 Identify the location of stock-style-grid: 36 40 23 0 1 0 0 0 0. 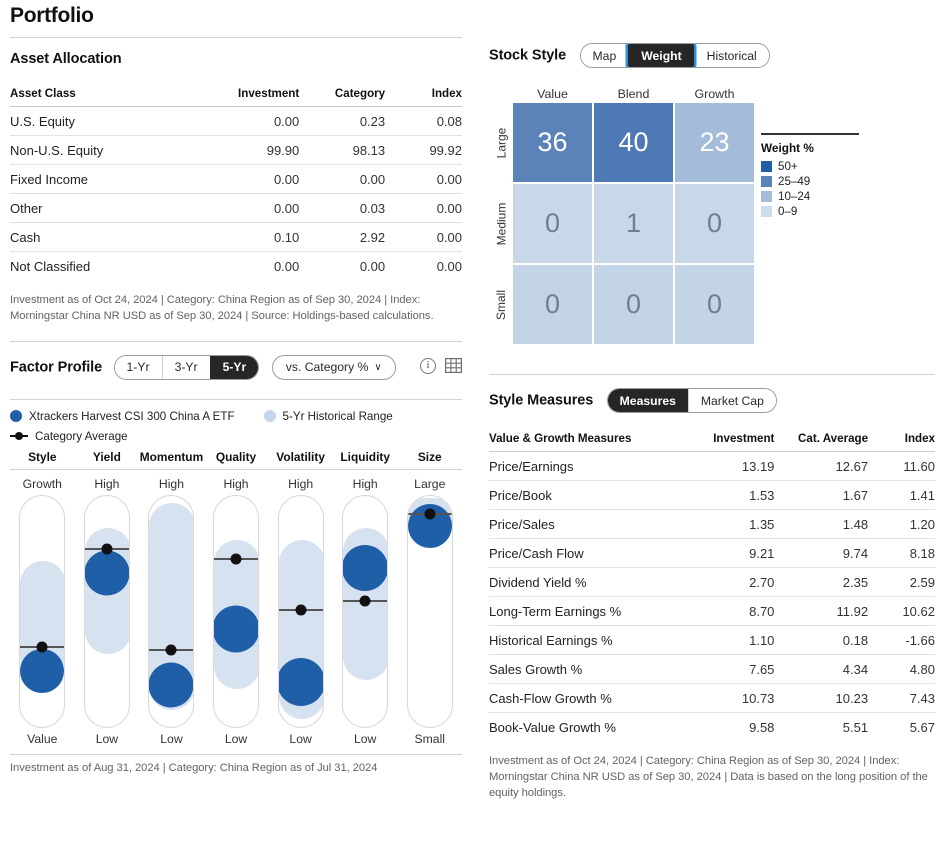
(634, 224).